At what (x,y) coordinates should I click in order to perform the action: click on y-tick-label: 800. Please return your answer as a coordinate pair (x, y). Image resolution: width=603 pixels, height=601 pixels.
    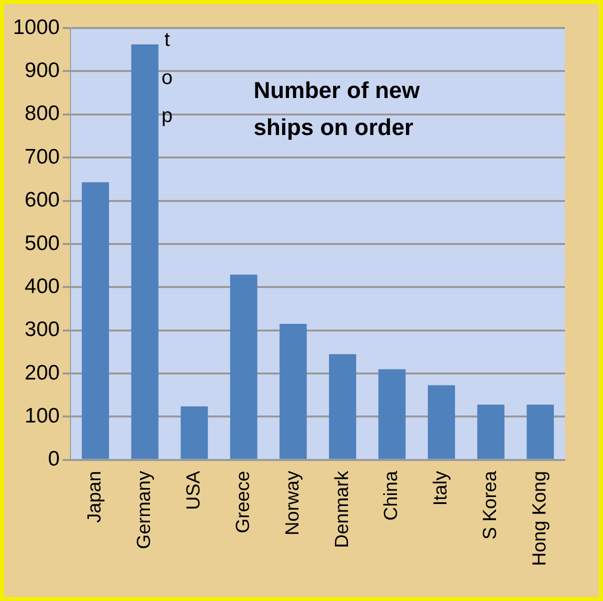
    Looking at the image, I should click on (42, 114).